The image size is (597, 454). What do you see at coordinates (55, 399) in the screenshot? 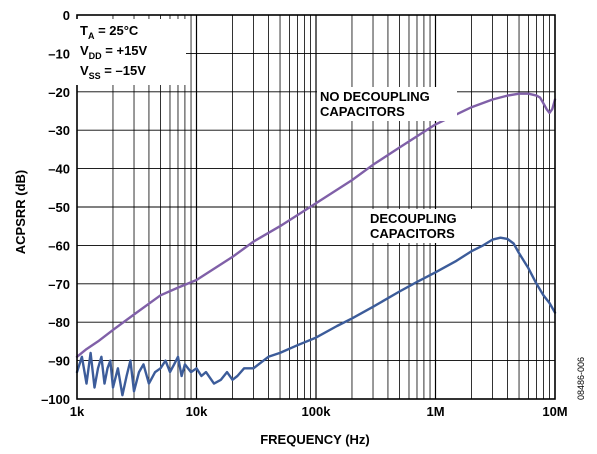
I see `y-tick-label: –100` at bounding box center [55, 399].